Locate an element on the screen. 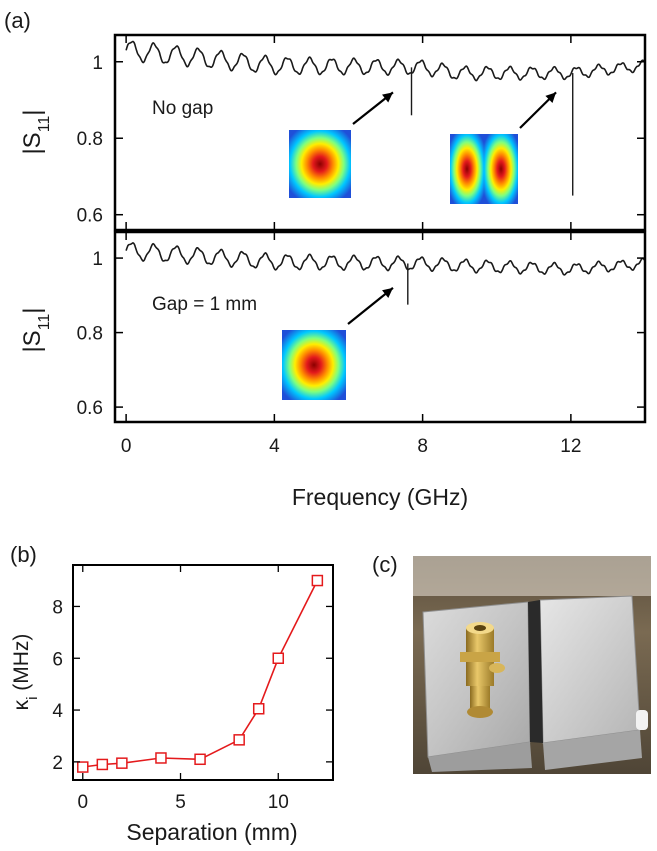  cavity-photo is located at coordinates (532, 665).